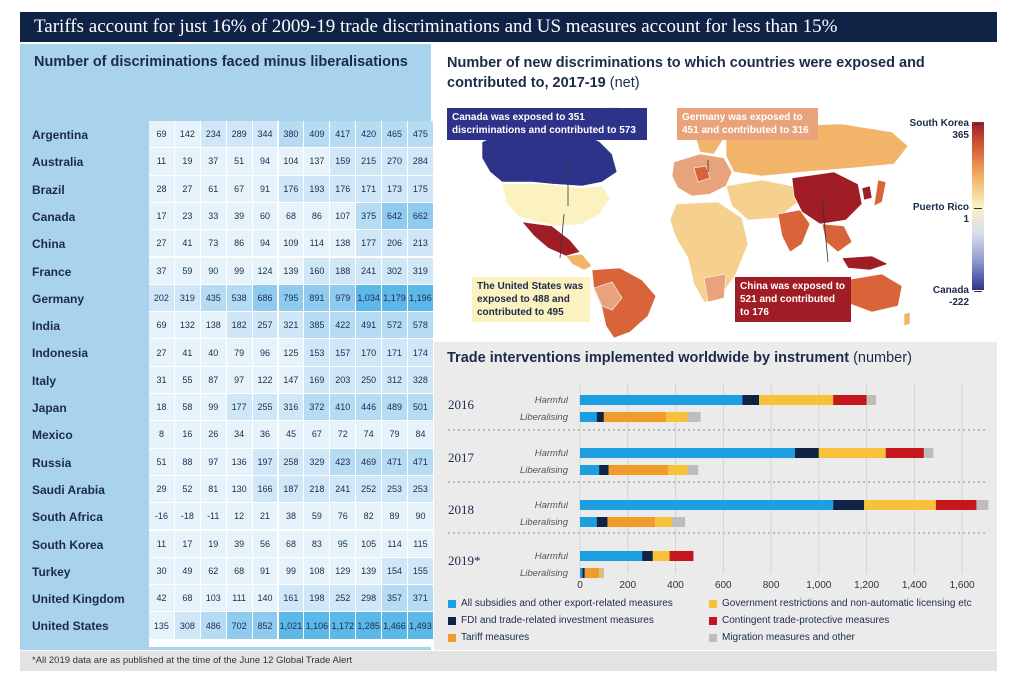 The width and height of the screenshot is (1015, 683). What do you see at coordinates (394, 598) in the screenshot?
I see `table-cell: 357` at bounding box center [394, 598].